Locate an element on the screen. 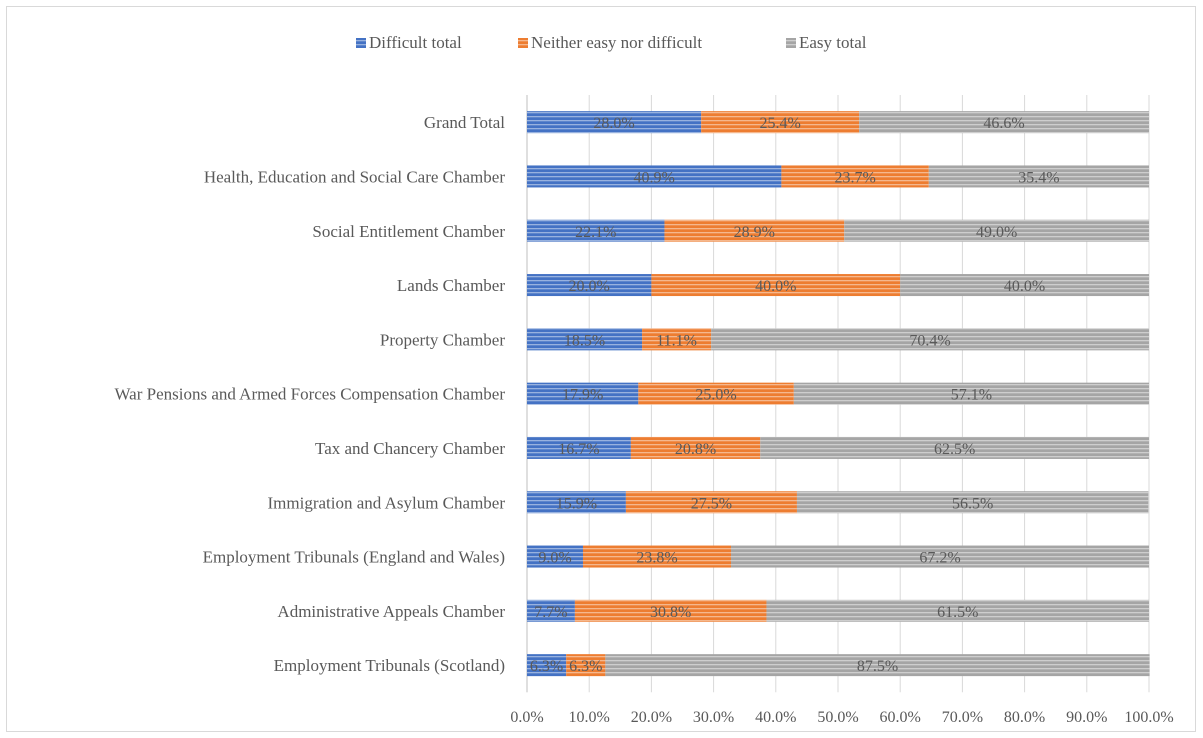  category-label: Social Entitlement Chamber is located at coordinates (408, 231).